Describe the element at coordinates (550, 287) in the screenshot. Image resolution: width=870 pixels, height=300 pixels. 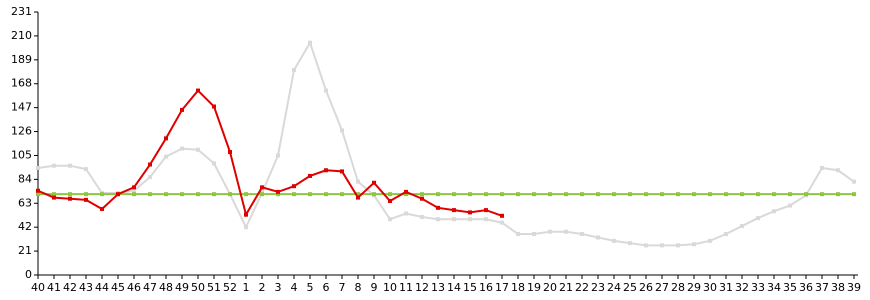
I see `x-tick-label: 20` at that location.